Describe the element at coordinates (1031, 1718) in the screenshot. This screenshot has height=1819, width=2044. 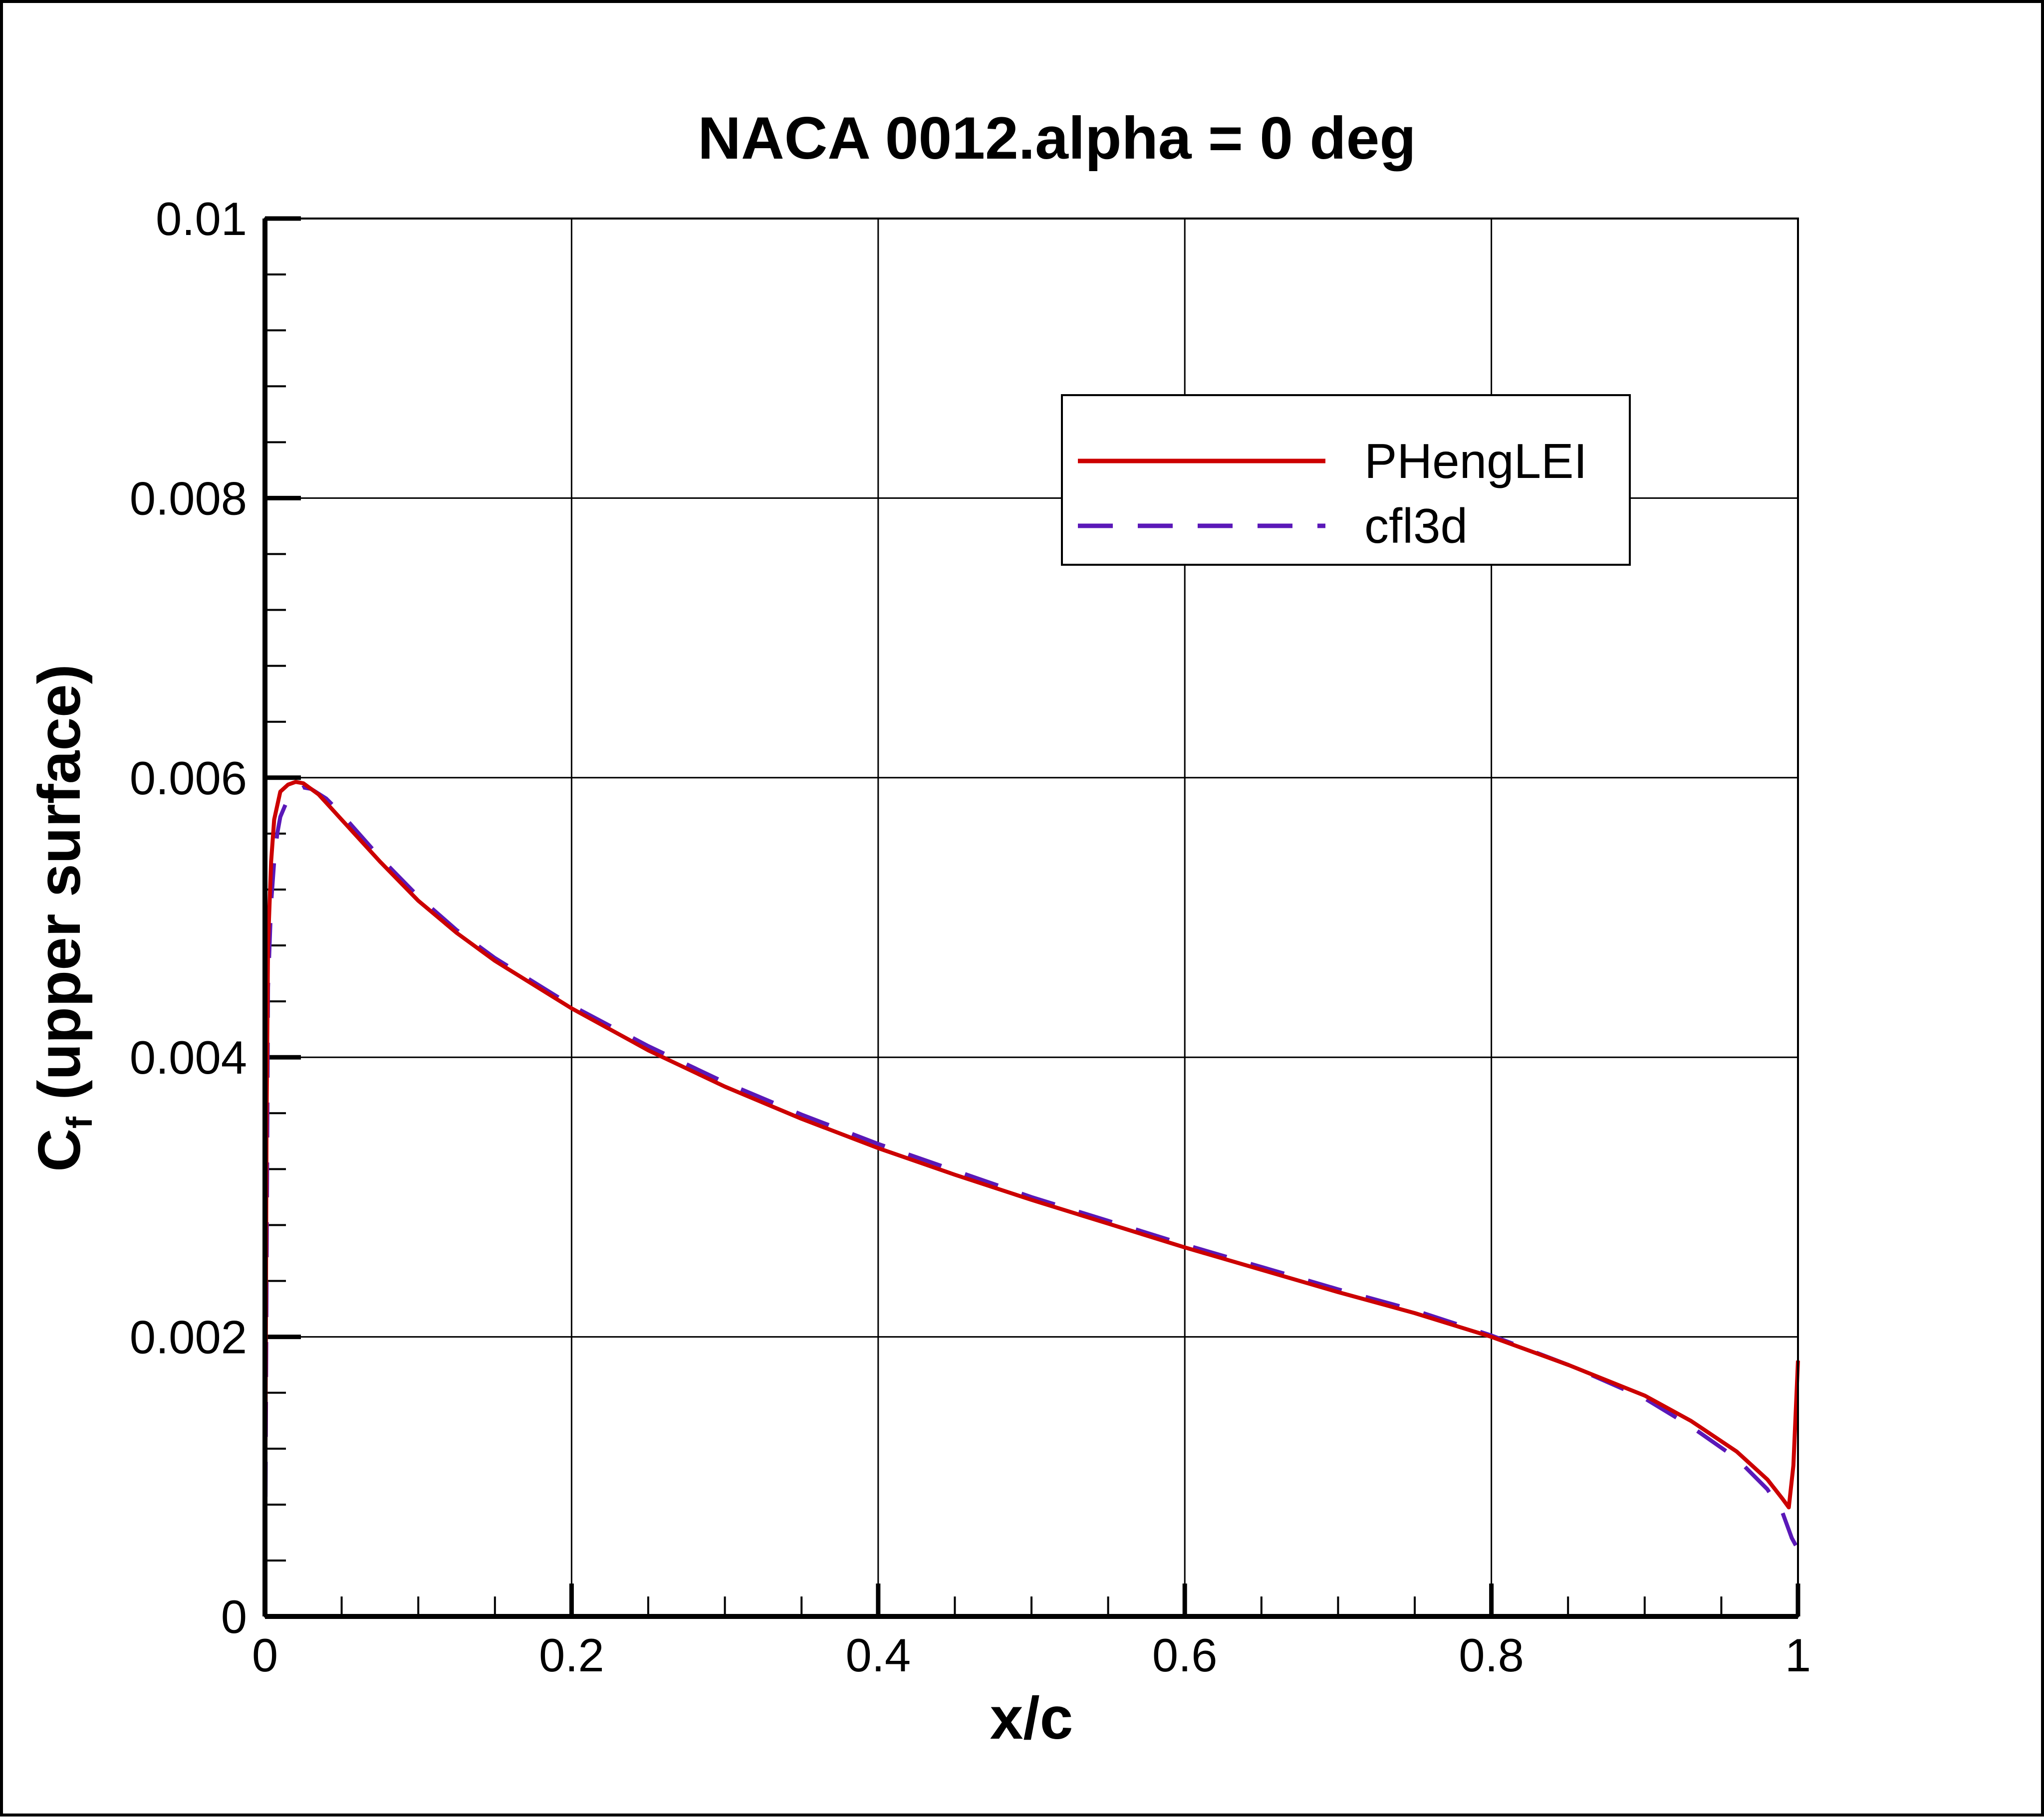
I see `x-axis-title: x/c` at that location.